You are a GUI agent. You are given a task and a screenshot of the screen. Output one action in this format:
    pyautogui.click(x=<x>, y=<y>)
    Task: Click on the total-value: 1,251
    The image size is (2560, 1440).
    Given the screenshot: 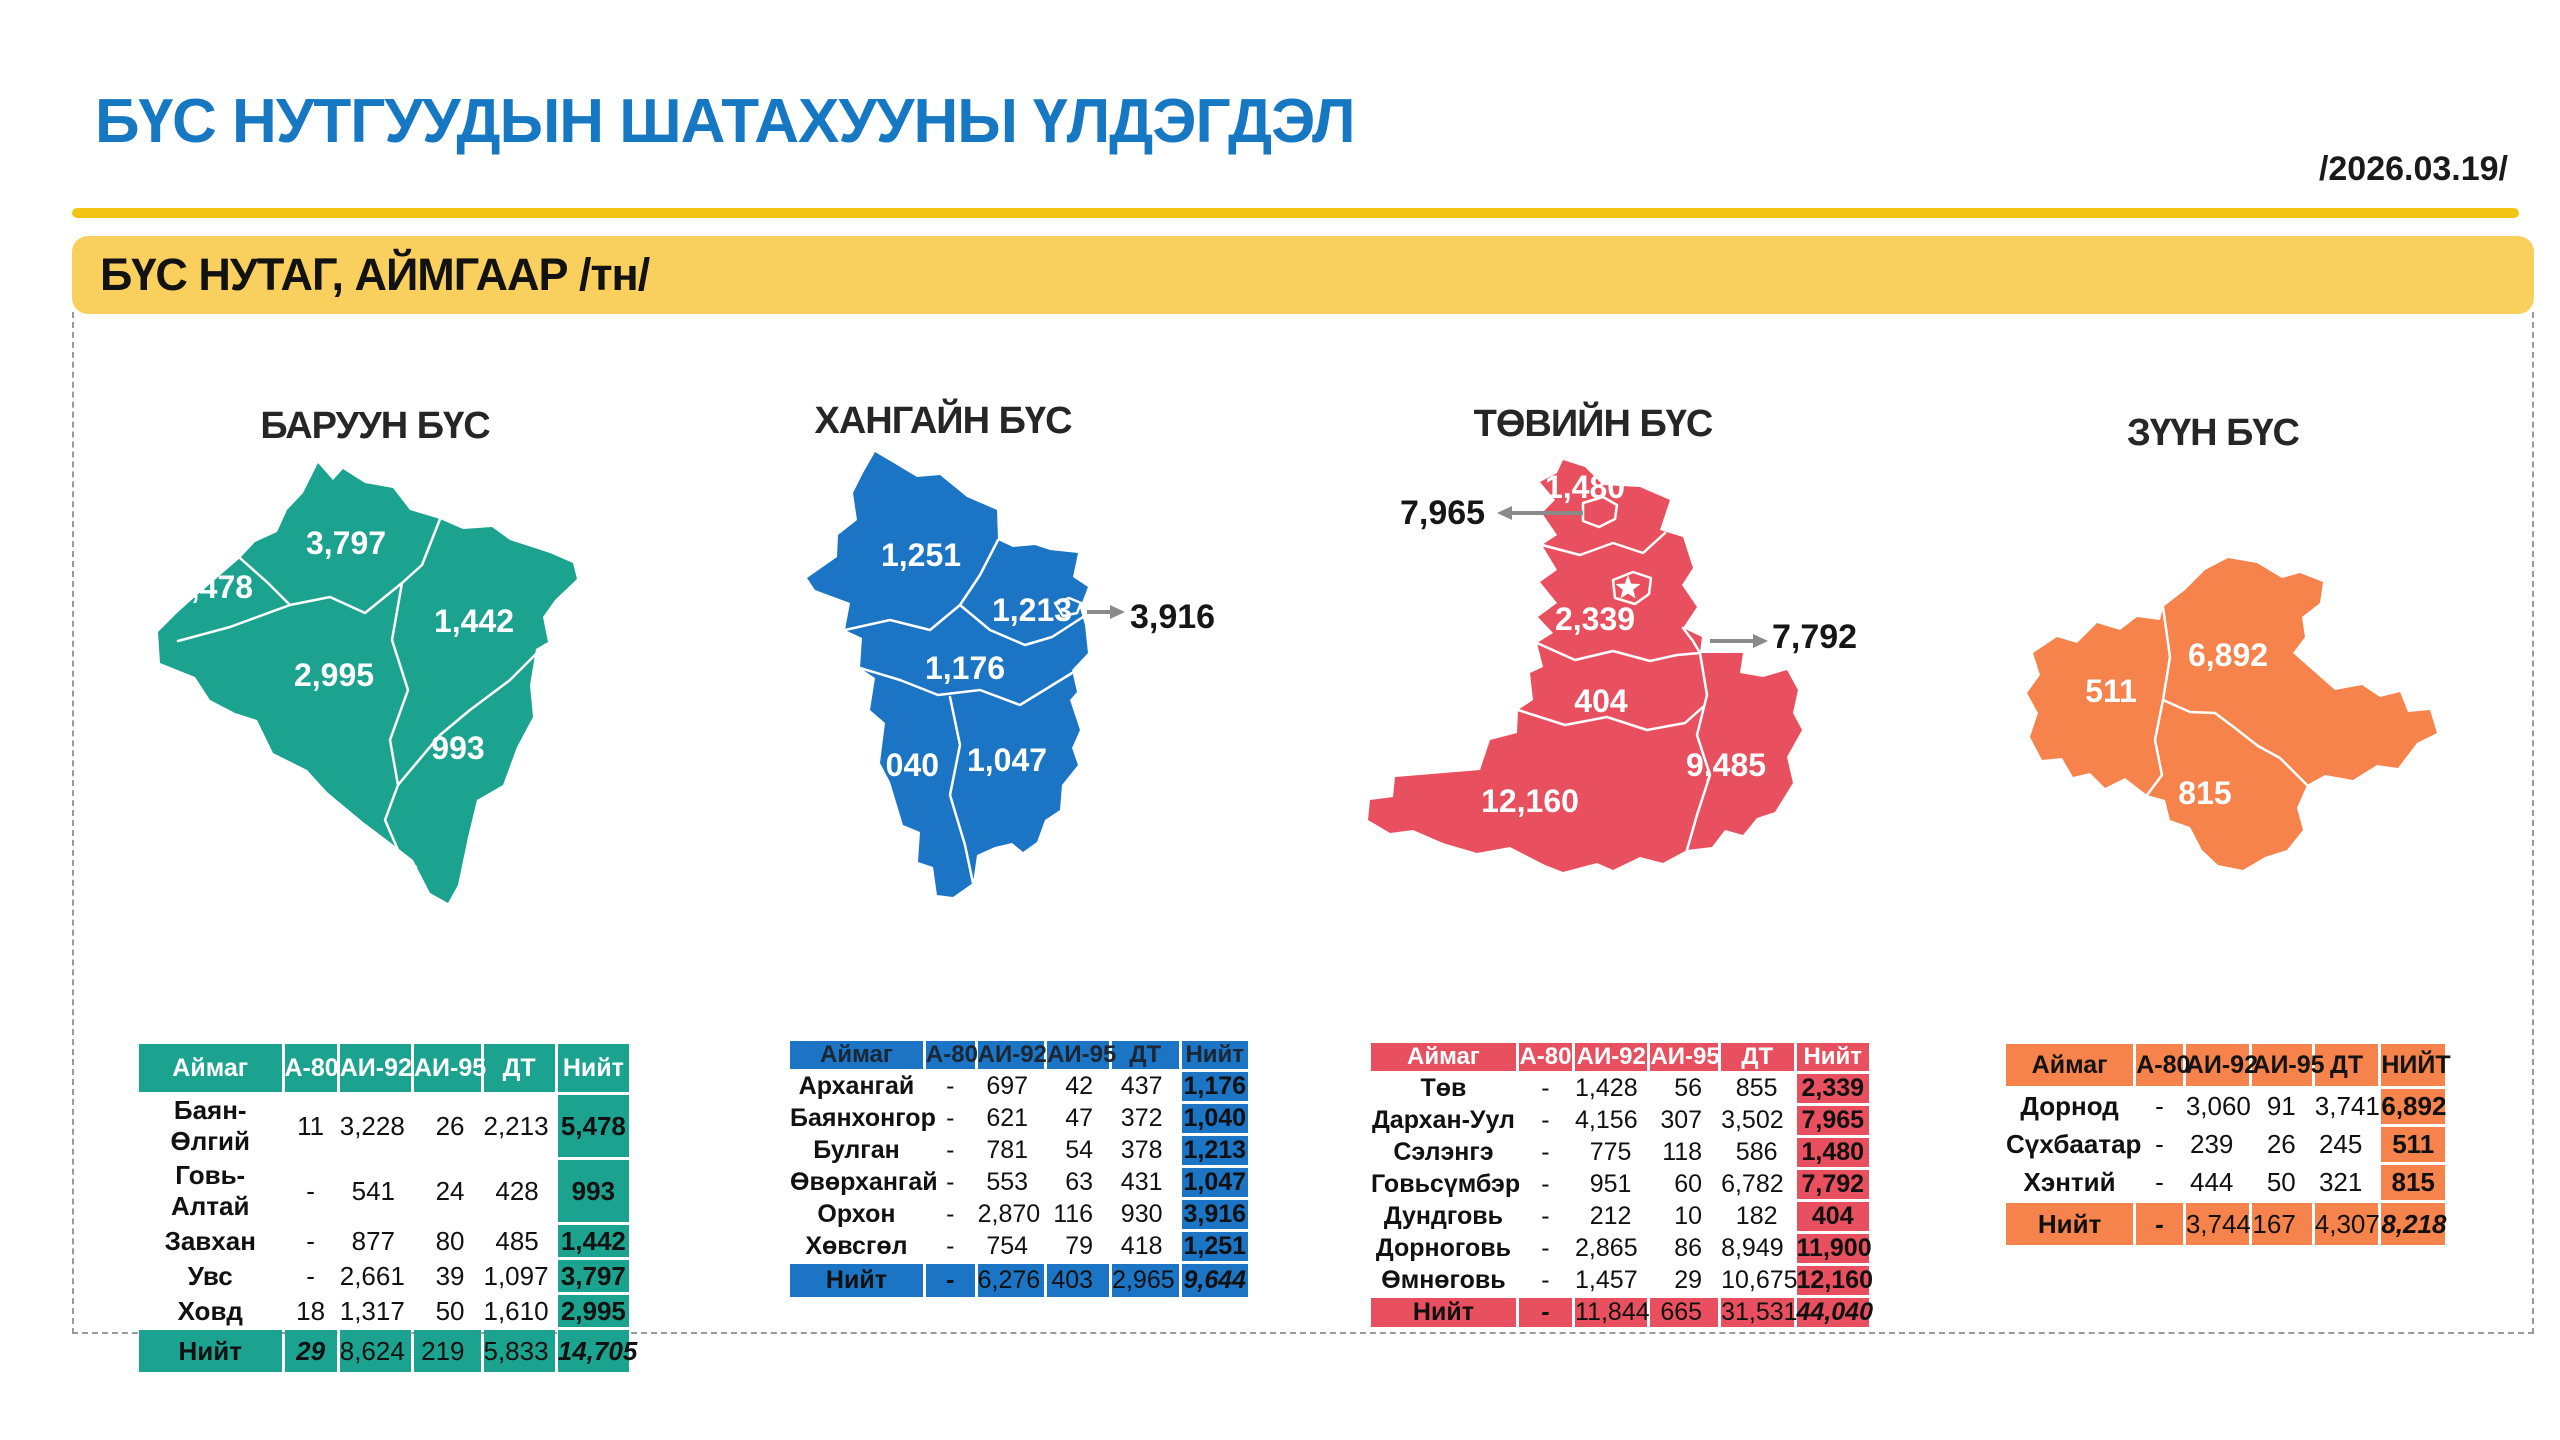 What is the action you would take?
    pyautogui.click(x=1214, y=1246)
    